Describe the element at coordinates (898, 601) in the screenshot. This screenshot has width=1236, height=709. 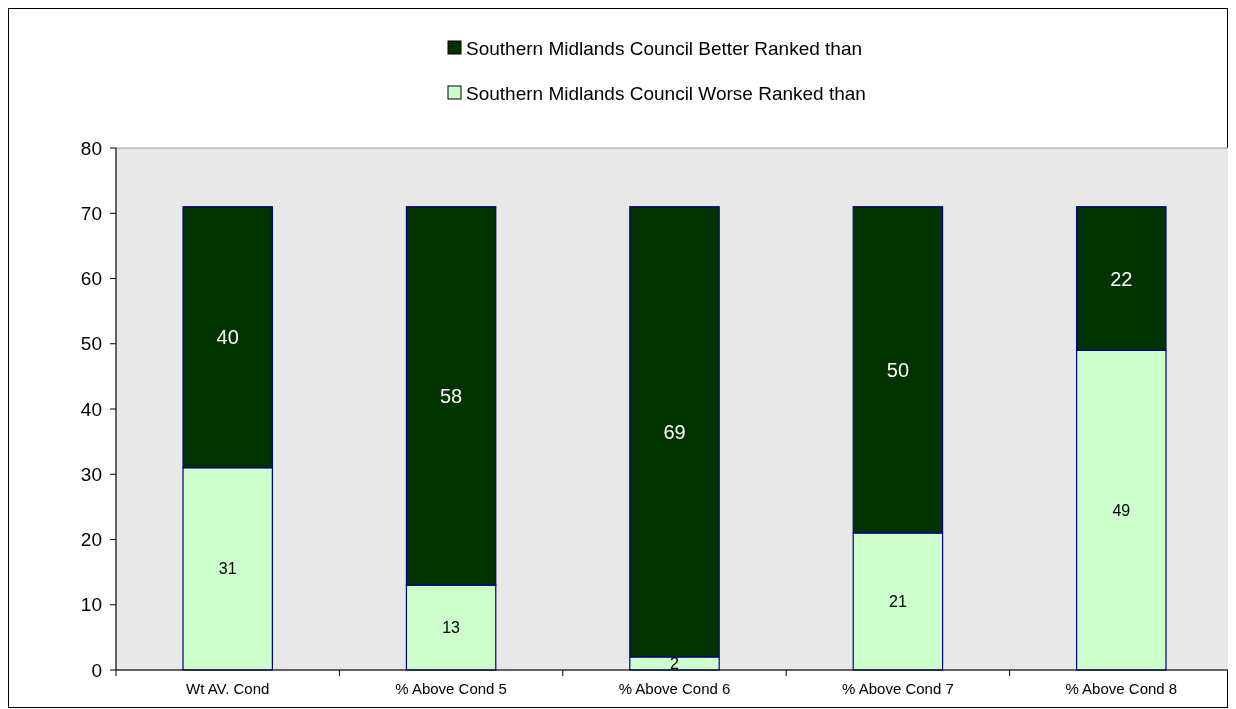
I see `data-label: 21` at that location.